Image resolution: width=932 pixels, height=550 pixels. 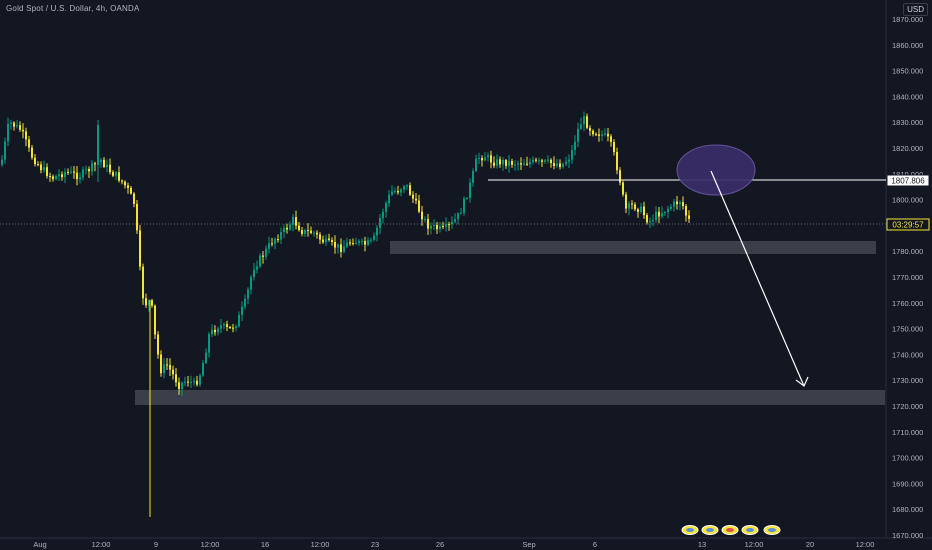 I want to click on support-zone-upper, so click(x=633, y=247).